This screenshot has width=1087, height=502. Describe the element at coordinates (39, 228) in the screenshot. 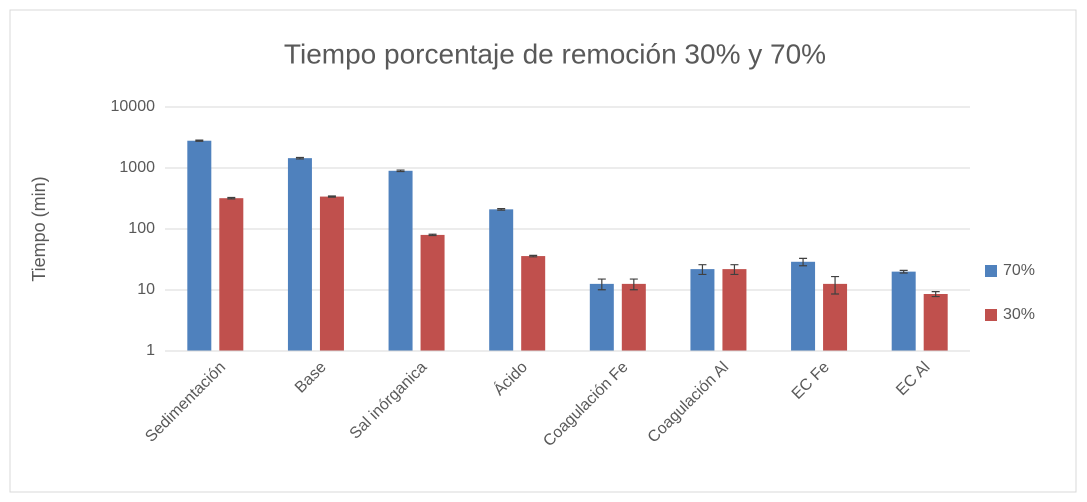

I see `y-axis-label: Tiempo (min)` at that location.